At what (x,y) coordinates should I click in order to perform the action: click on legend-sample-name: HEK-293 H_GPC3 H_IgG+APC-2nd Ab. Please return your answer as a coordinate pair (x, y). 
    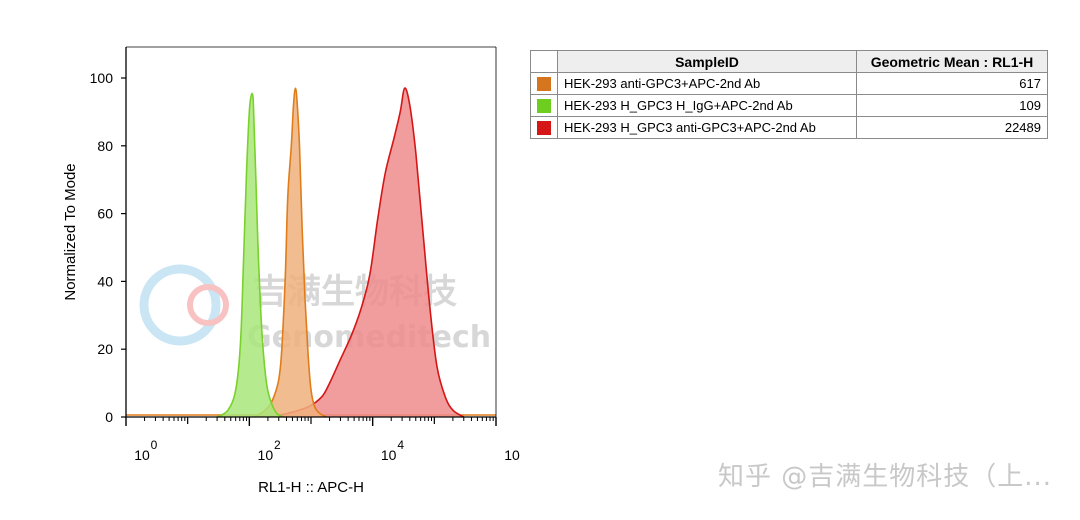
    Looking at the image, I should click on (707, 105).